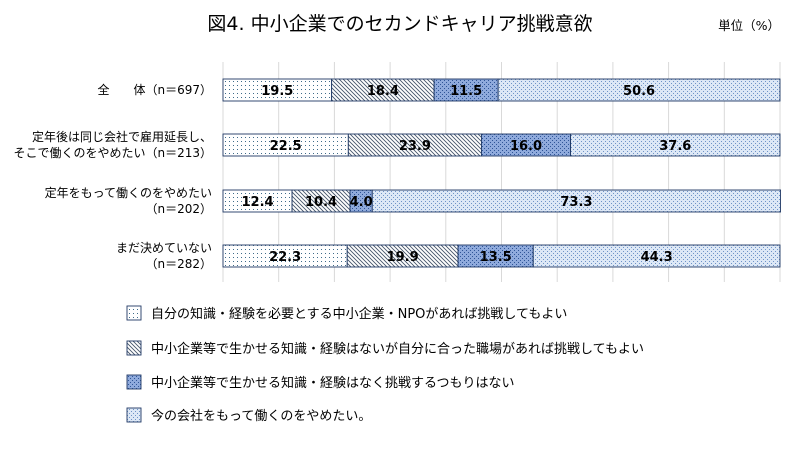 The height and width of the screenshot is (470, 800). I want to click on data-label: 4.0, so click(361, 202).